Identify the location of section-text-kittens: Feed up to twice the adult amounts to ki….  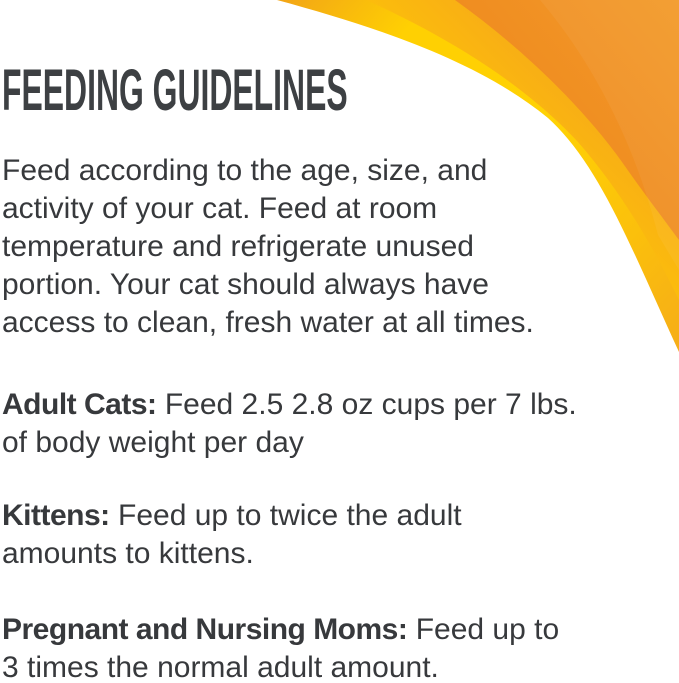
(232, 534).